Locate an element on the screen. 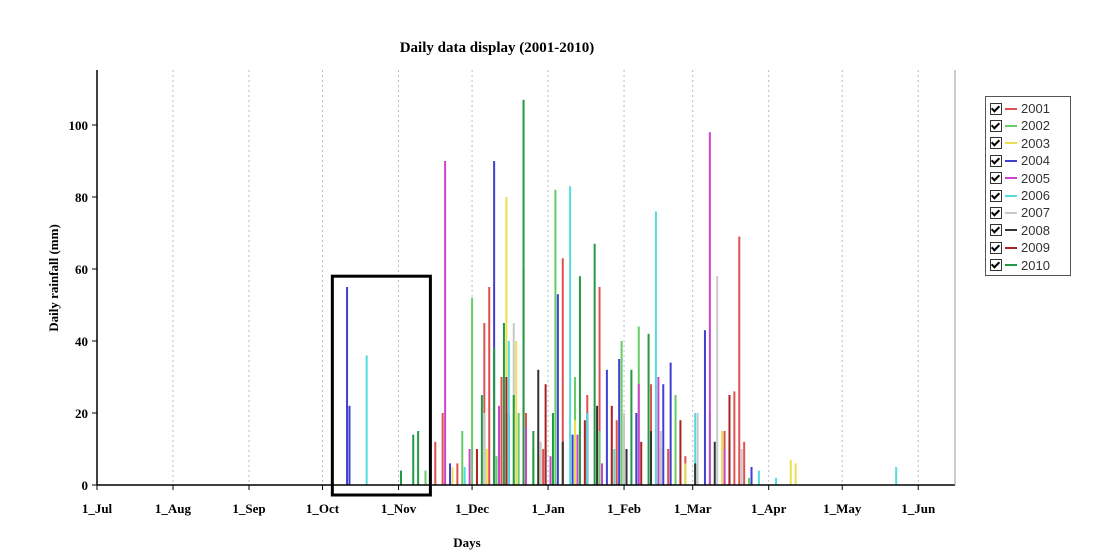 The height and width of the screenshot is (554, 1101). legend-label: 2009 is located at coordinates (1035, 248).